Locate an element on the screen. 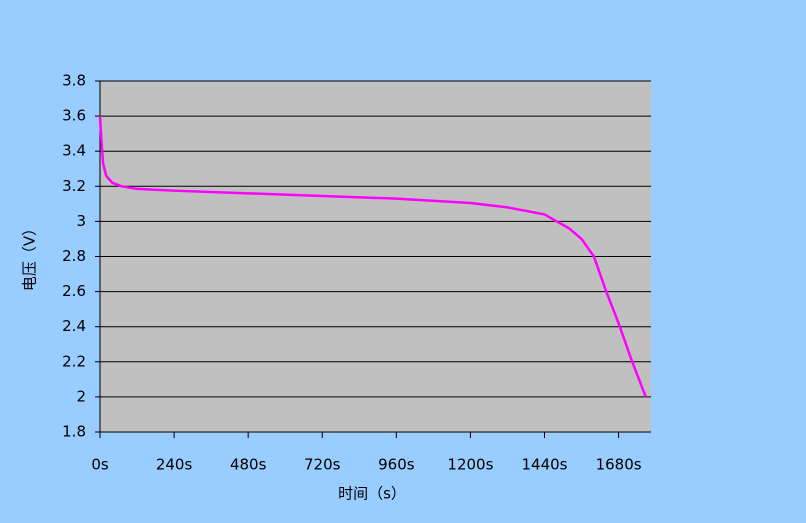 This screenshot has height=523, width=806. y-tick-label: 2.8 is located at coordinates (74, 256).